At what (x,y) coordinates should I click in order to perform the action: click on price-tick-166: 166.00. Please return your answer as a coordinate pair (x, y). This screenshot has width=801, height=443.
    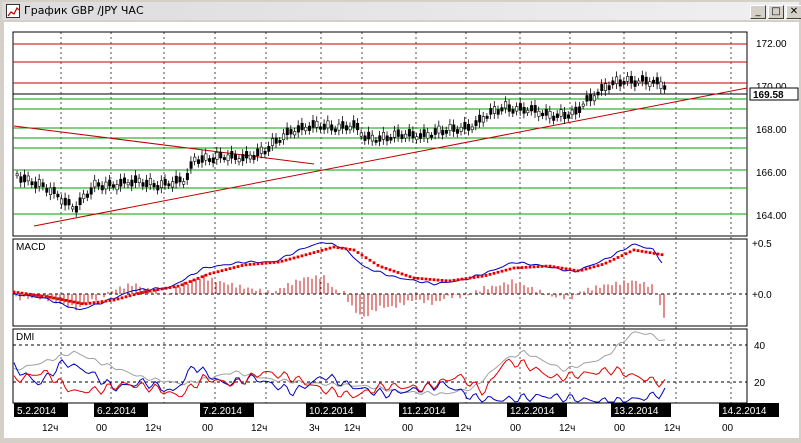
    Looking at the image, I should click on (771, 173).